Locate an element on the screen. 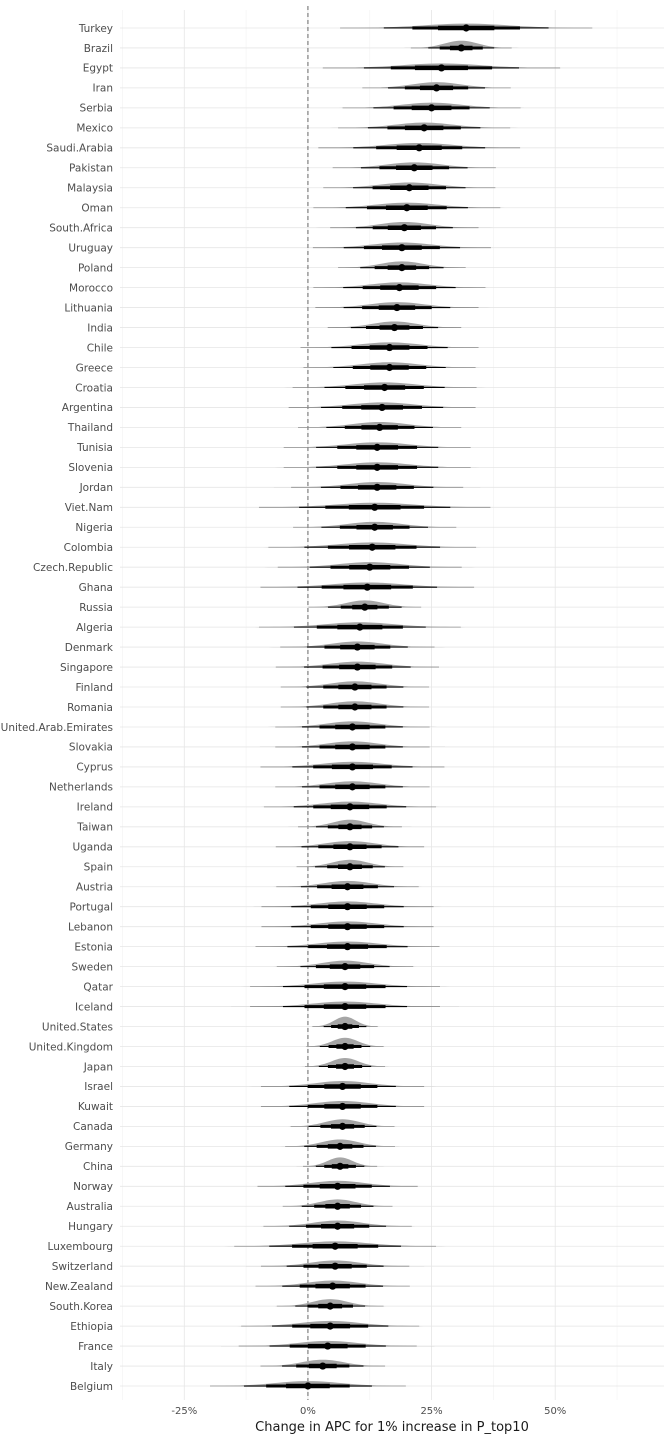  country-label: Slovakia is located at coordinates (91, 748).